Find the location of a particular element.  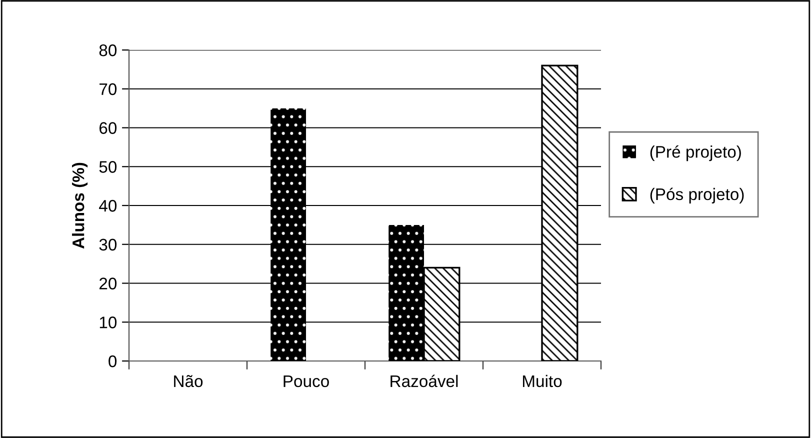

y-tick-label: 10 is located at coordinates (108, 322).